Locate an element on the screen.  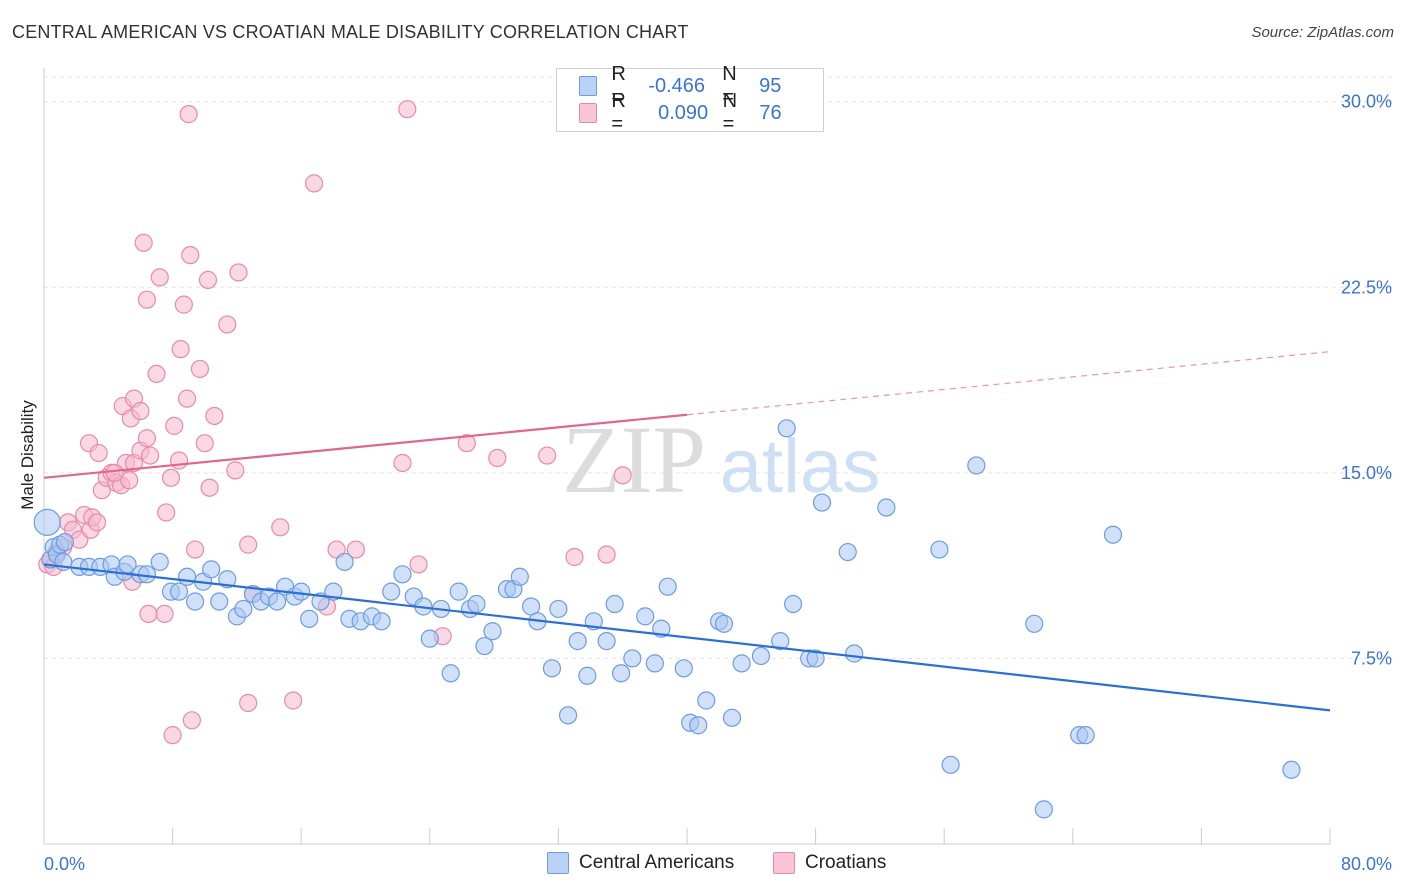
legend-label-central-americans: Central Americans is located at coordinates (657, 862).